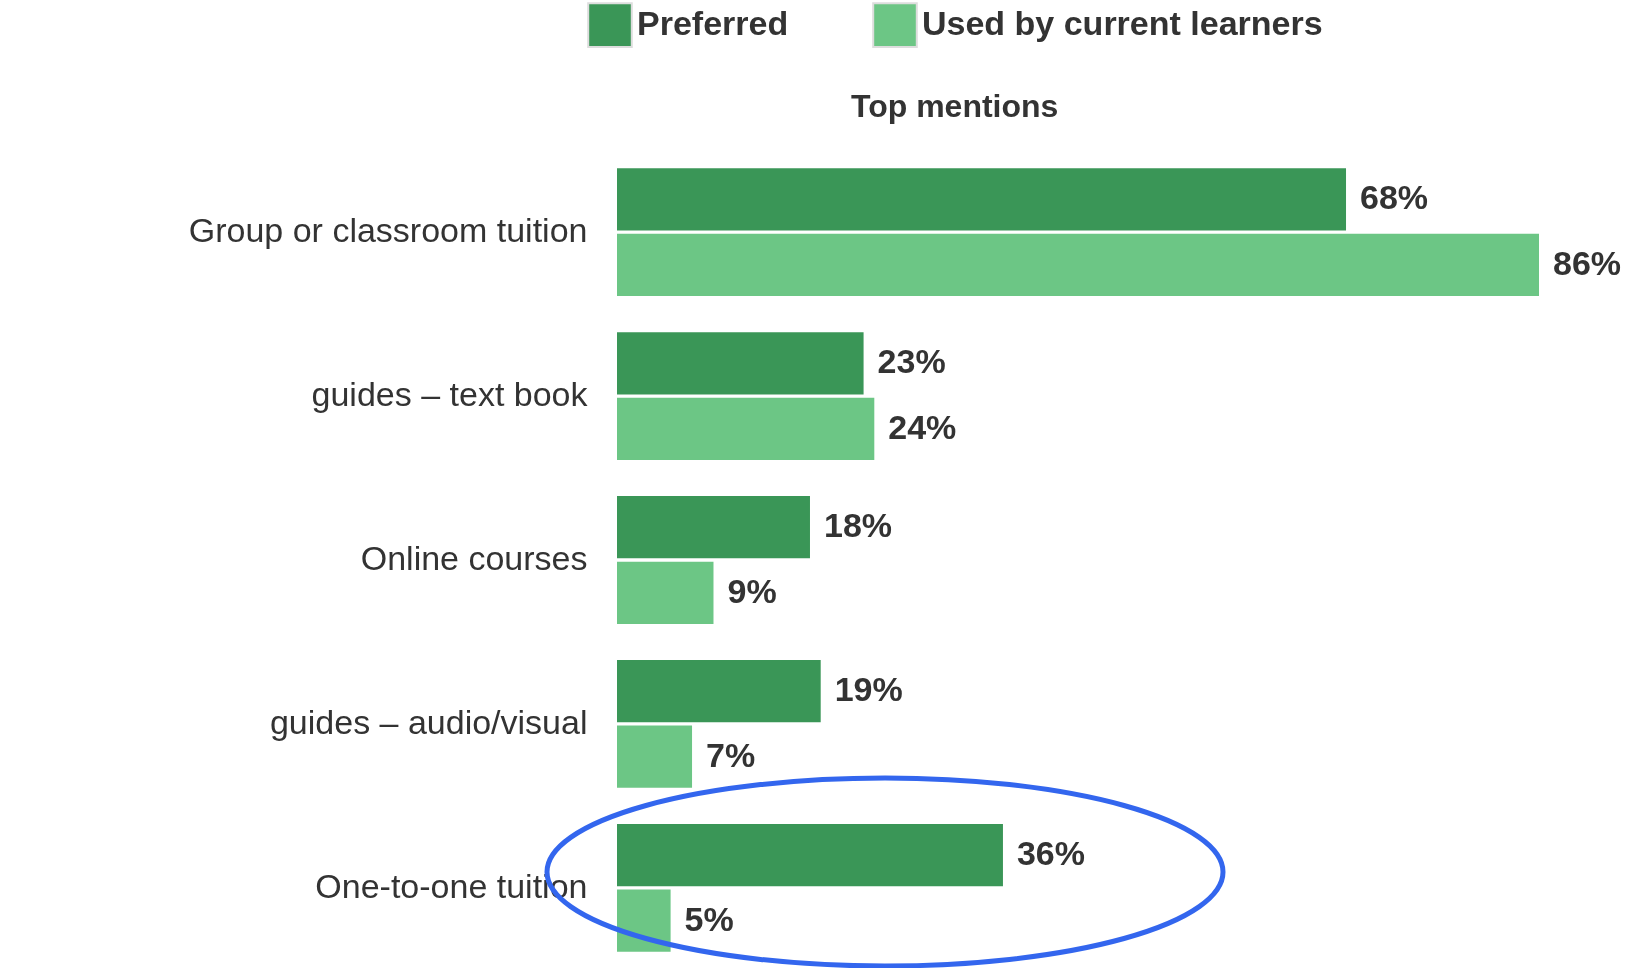 The width and height of the screenshot is (1652, 968). Describe the element at coordinates (713, 23) in the screenshot. I see `legend-label: Preferred` at that location.